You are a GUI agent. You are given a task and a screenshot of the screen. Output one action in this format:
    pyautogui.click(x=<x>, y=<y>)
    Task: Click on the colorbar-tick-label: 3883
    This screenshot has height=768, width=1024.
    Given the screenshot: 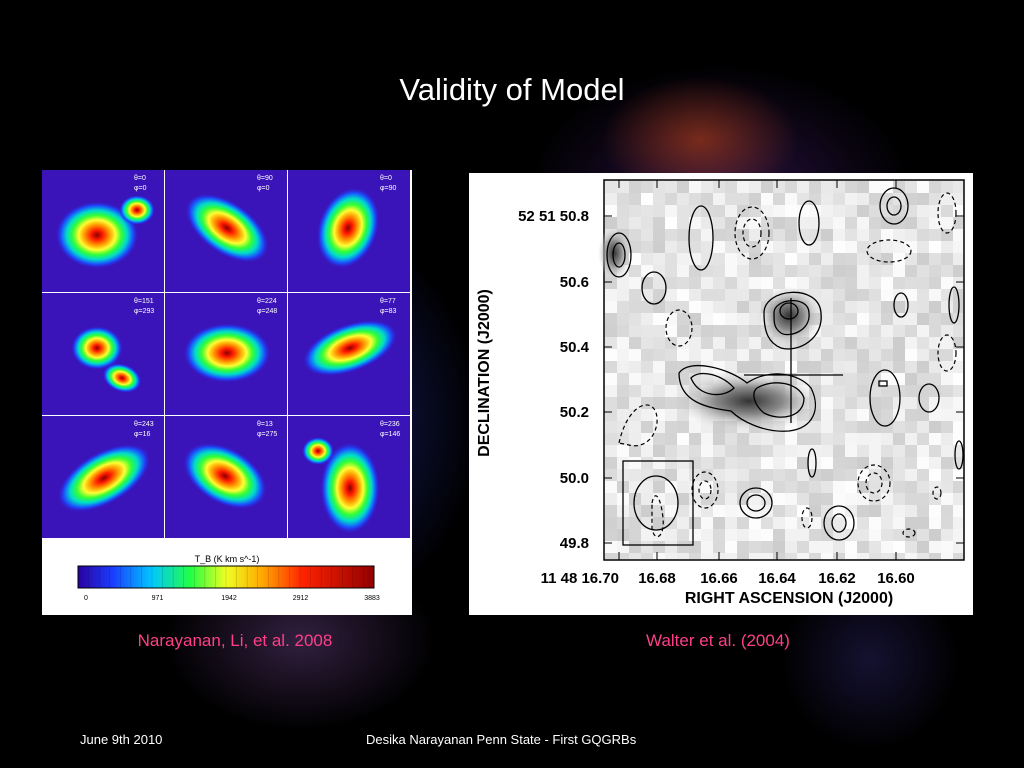 What is the action you would take?
    pyautogui.click(x=372, y=598)
    